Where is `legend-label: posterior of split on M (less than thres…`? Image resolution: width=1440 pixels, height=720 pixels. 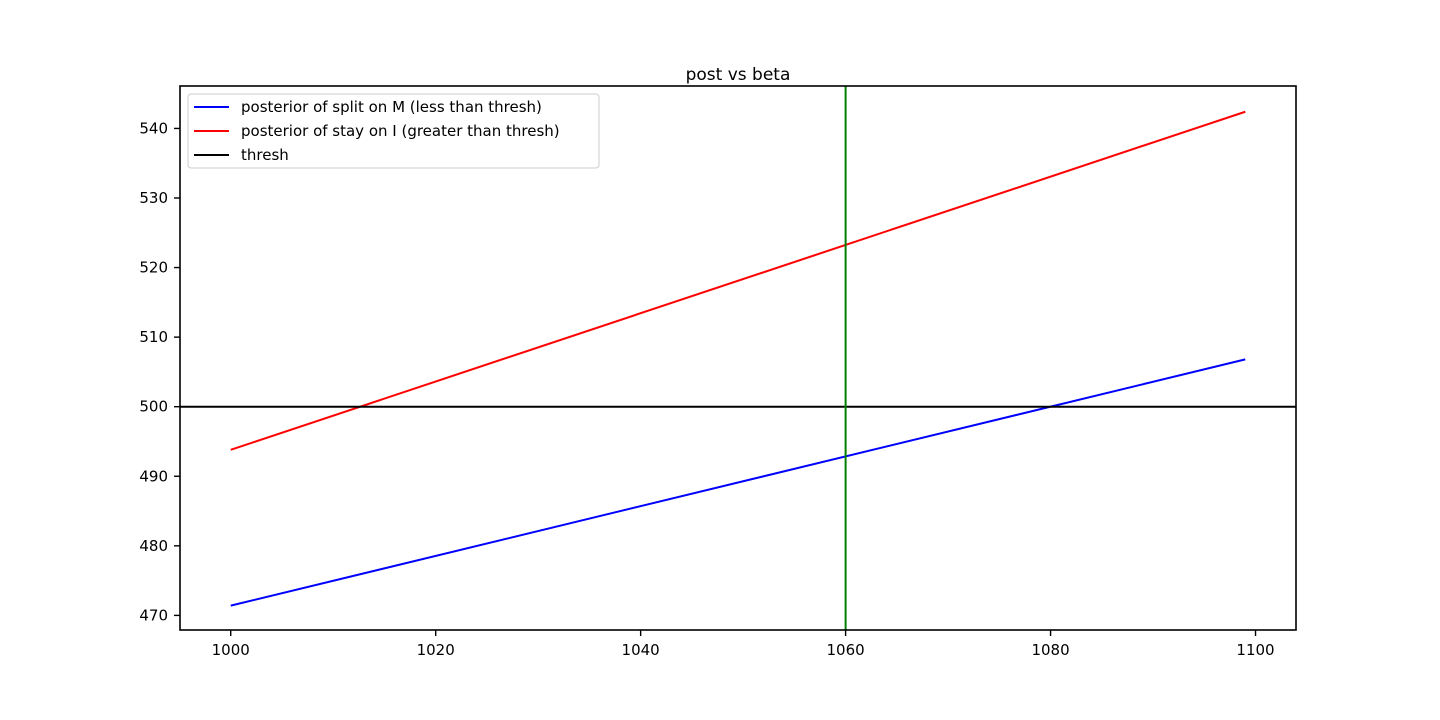 legend-label: posterior of split on M (less than thres… is located at coordinates (391, 107).